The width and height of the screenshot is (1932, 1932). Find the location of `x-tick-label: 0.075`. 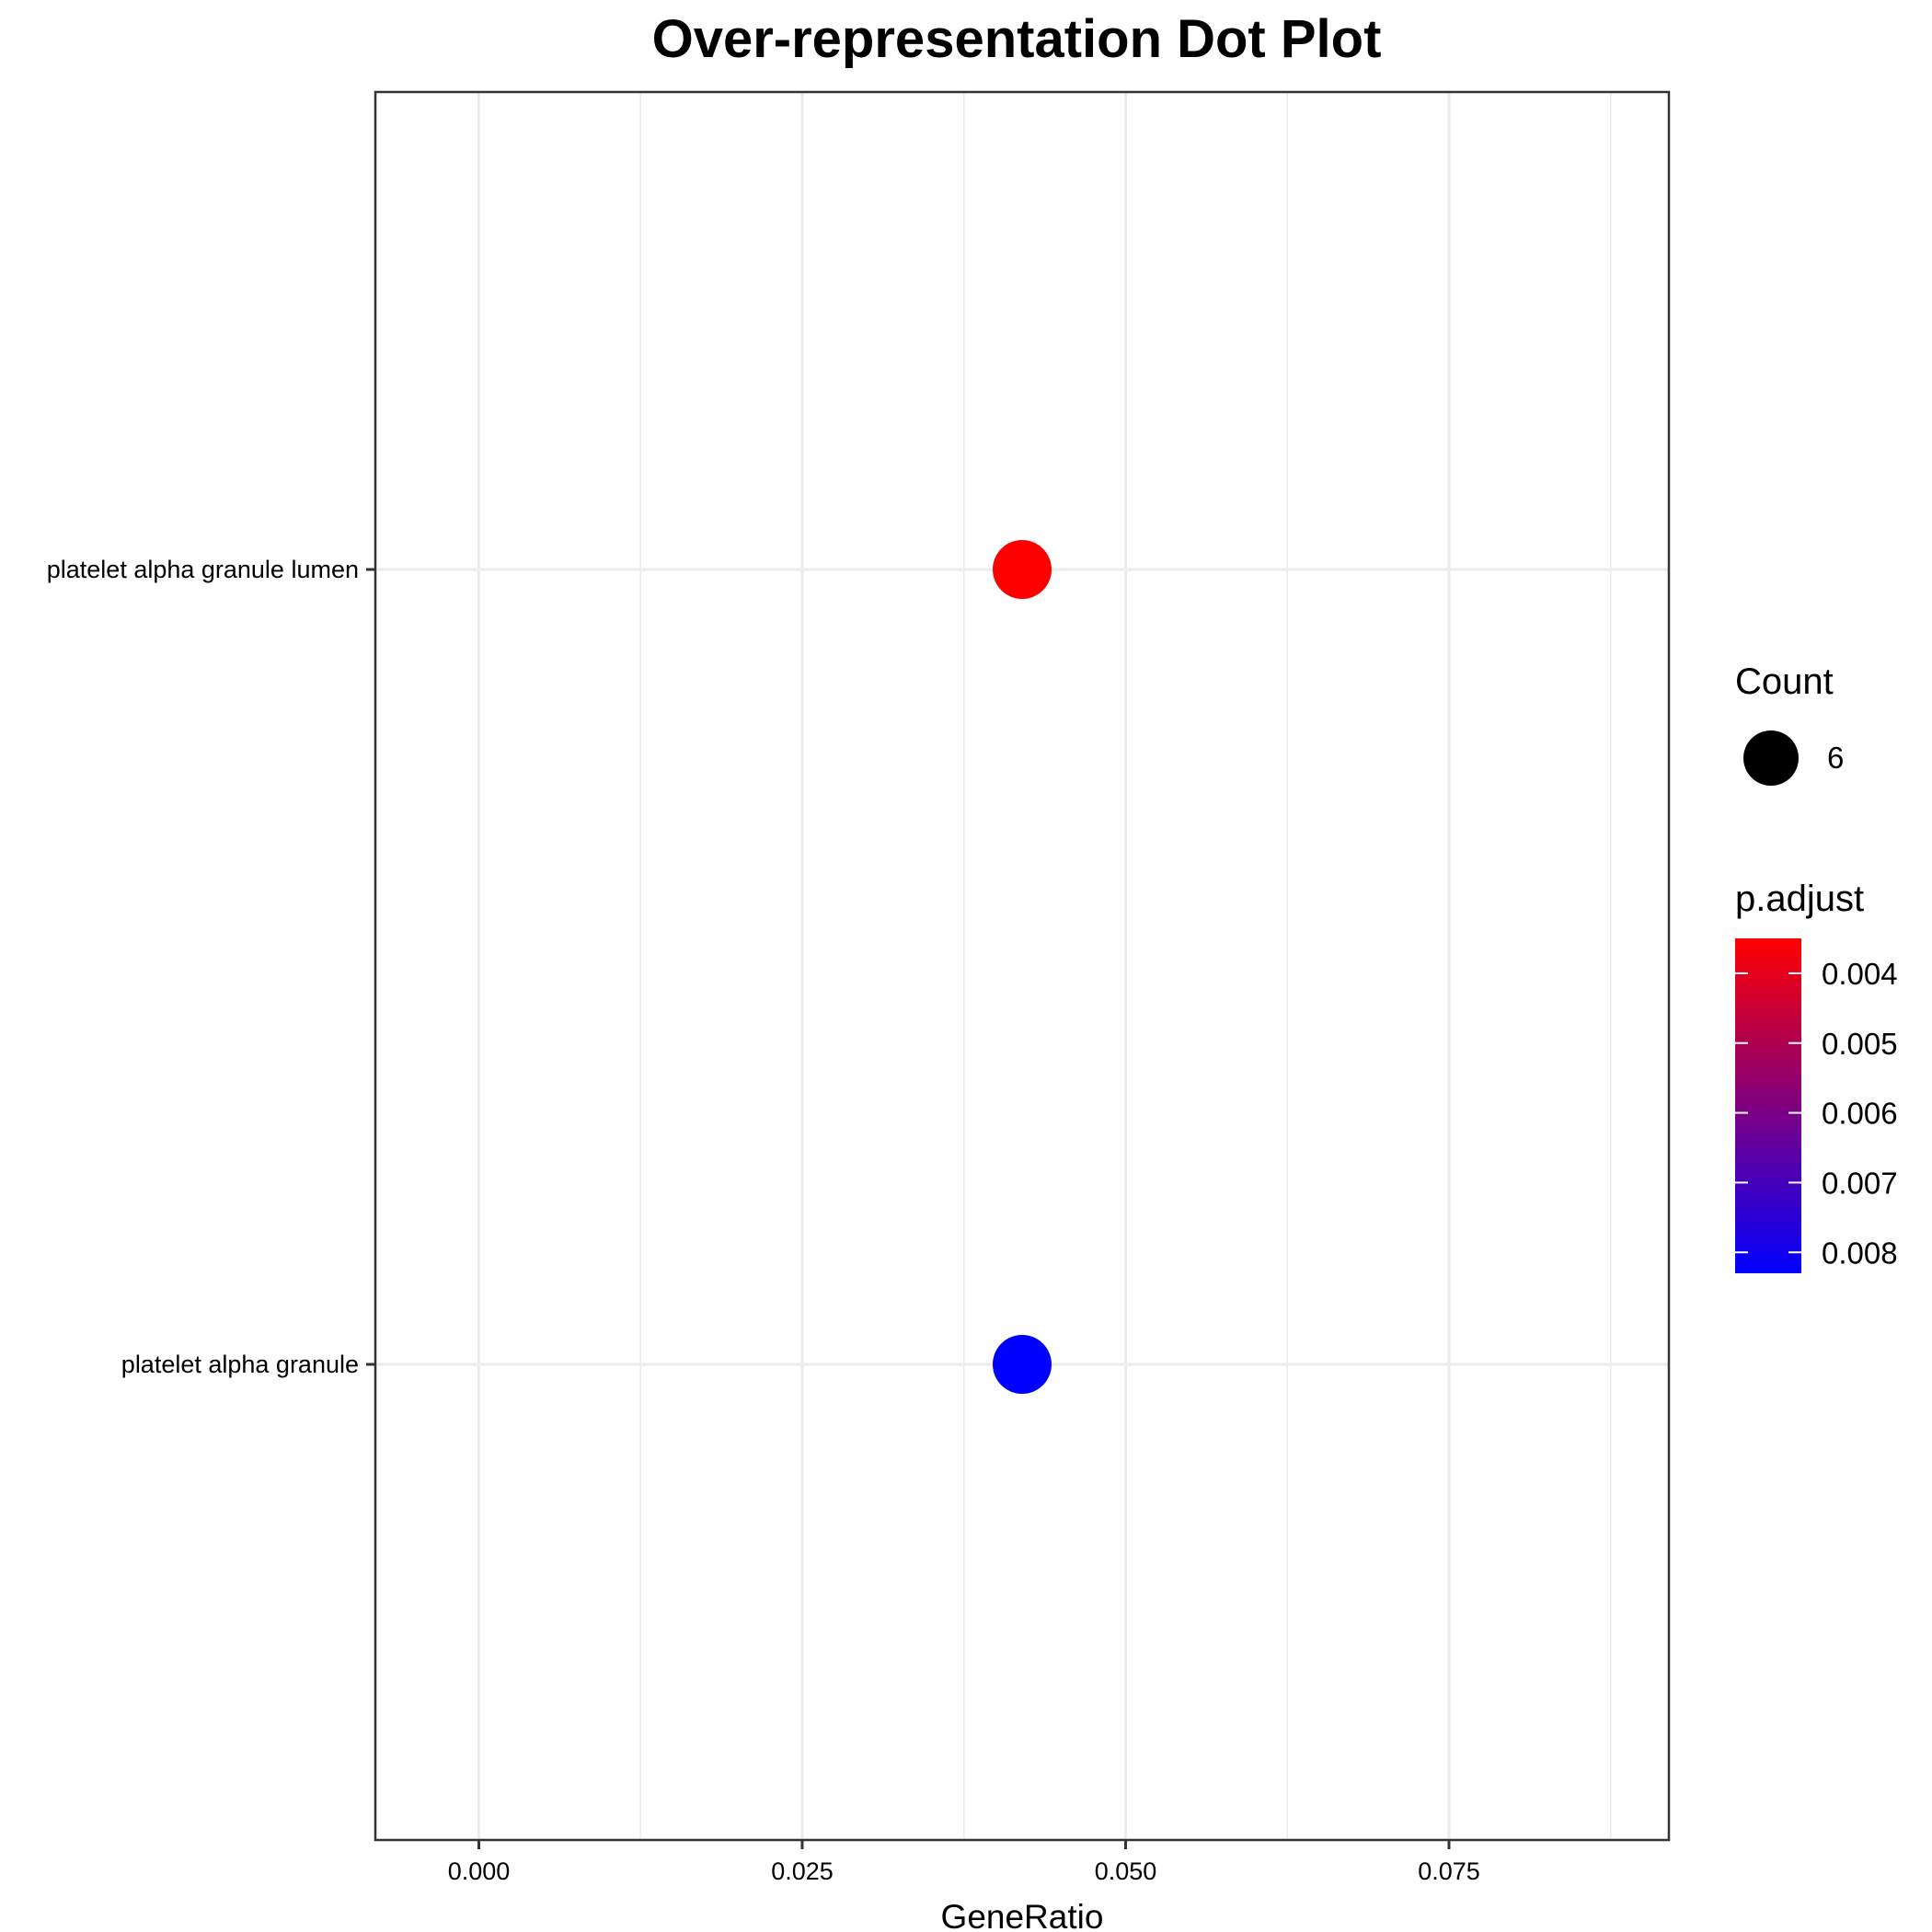

x-tick-label: 0.075 is located at coordinates (1449, 1871).